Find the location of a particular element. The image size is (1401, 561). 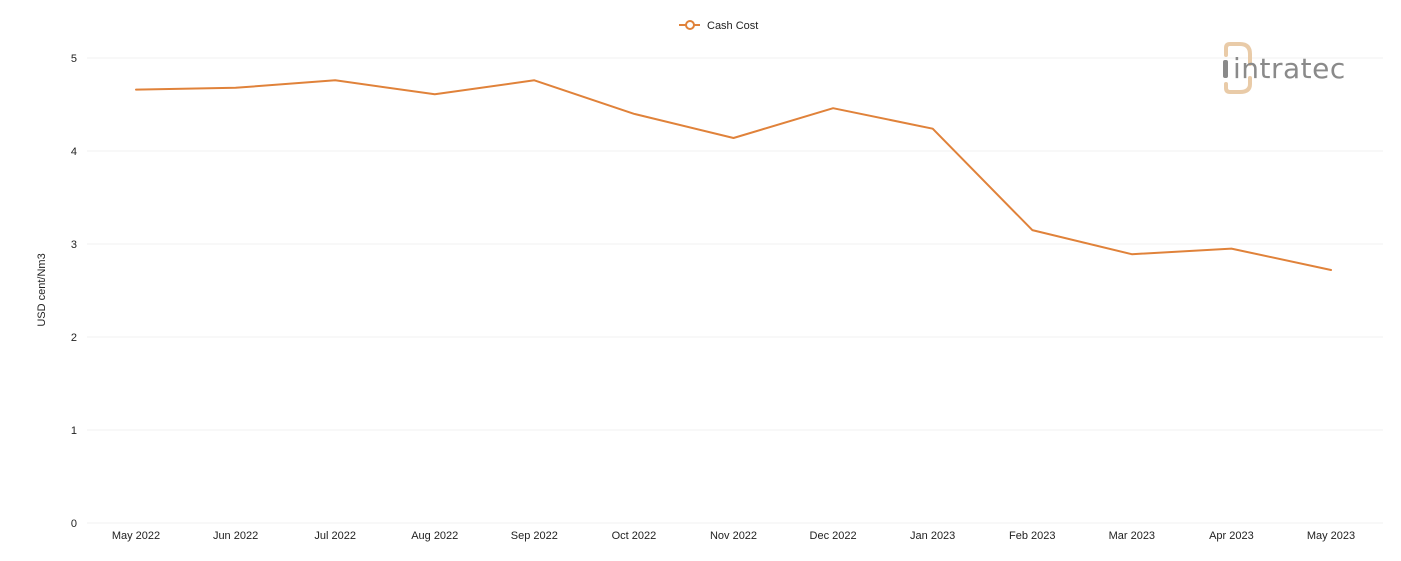

x-tick-label: Mar 2023 is located at coordinates (1132, 536).